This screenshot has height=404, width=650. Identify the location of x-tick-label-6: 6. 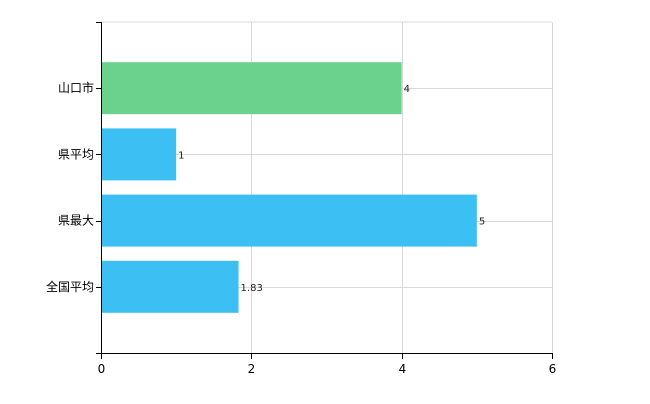
(553, 369).